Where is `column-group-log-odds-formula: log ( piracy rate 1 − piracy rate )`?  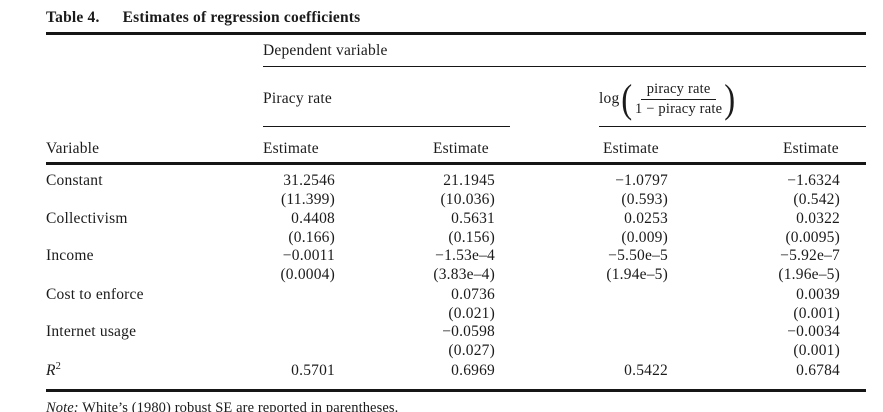
column-group-log-odds-formula: log ( piracy rate 1 − piracy rate ) is located at coordinates (668, 99).